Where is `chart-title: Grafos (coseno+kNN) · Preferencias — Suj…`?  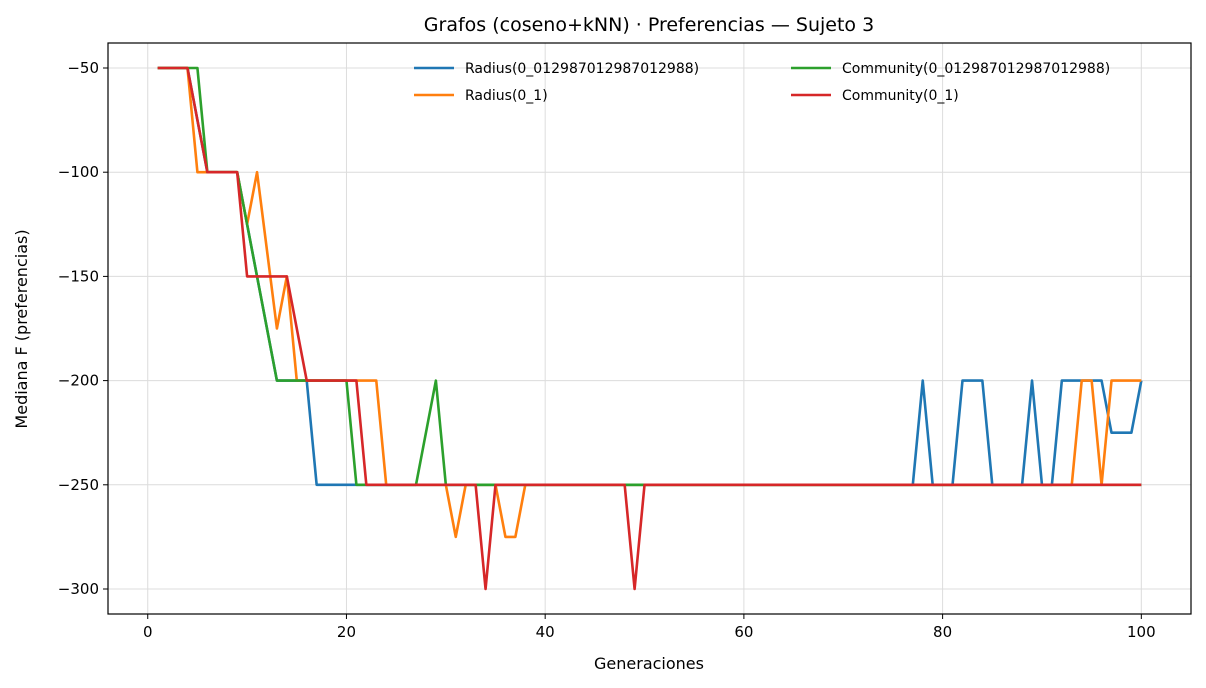 chart-title: Grafos (coseno+kNN) · Preferencias — Suj… is located at coordinates (649, 25).